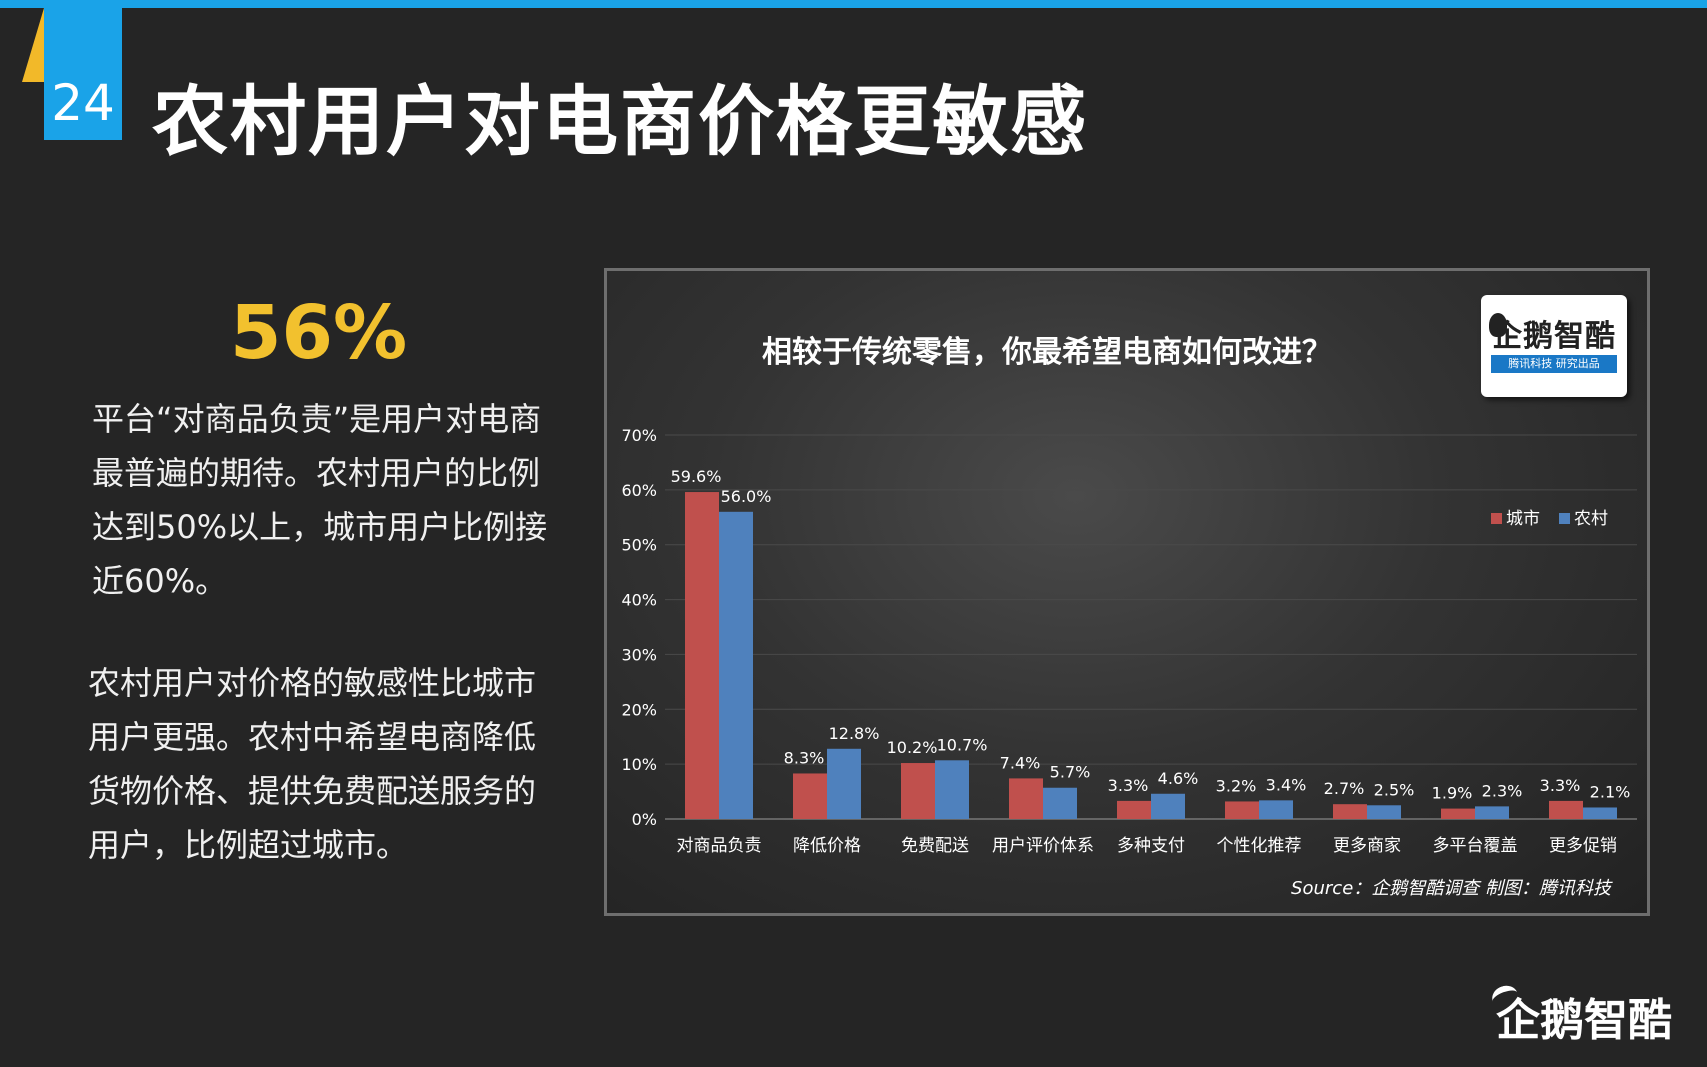  Describe the element at coordinates (1236, 785) in the screenshot. I see `data-label: 3.2%` at that location.